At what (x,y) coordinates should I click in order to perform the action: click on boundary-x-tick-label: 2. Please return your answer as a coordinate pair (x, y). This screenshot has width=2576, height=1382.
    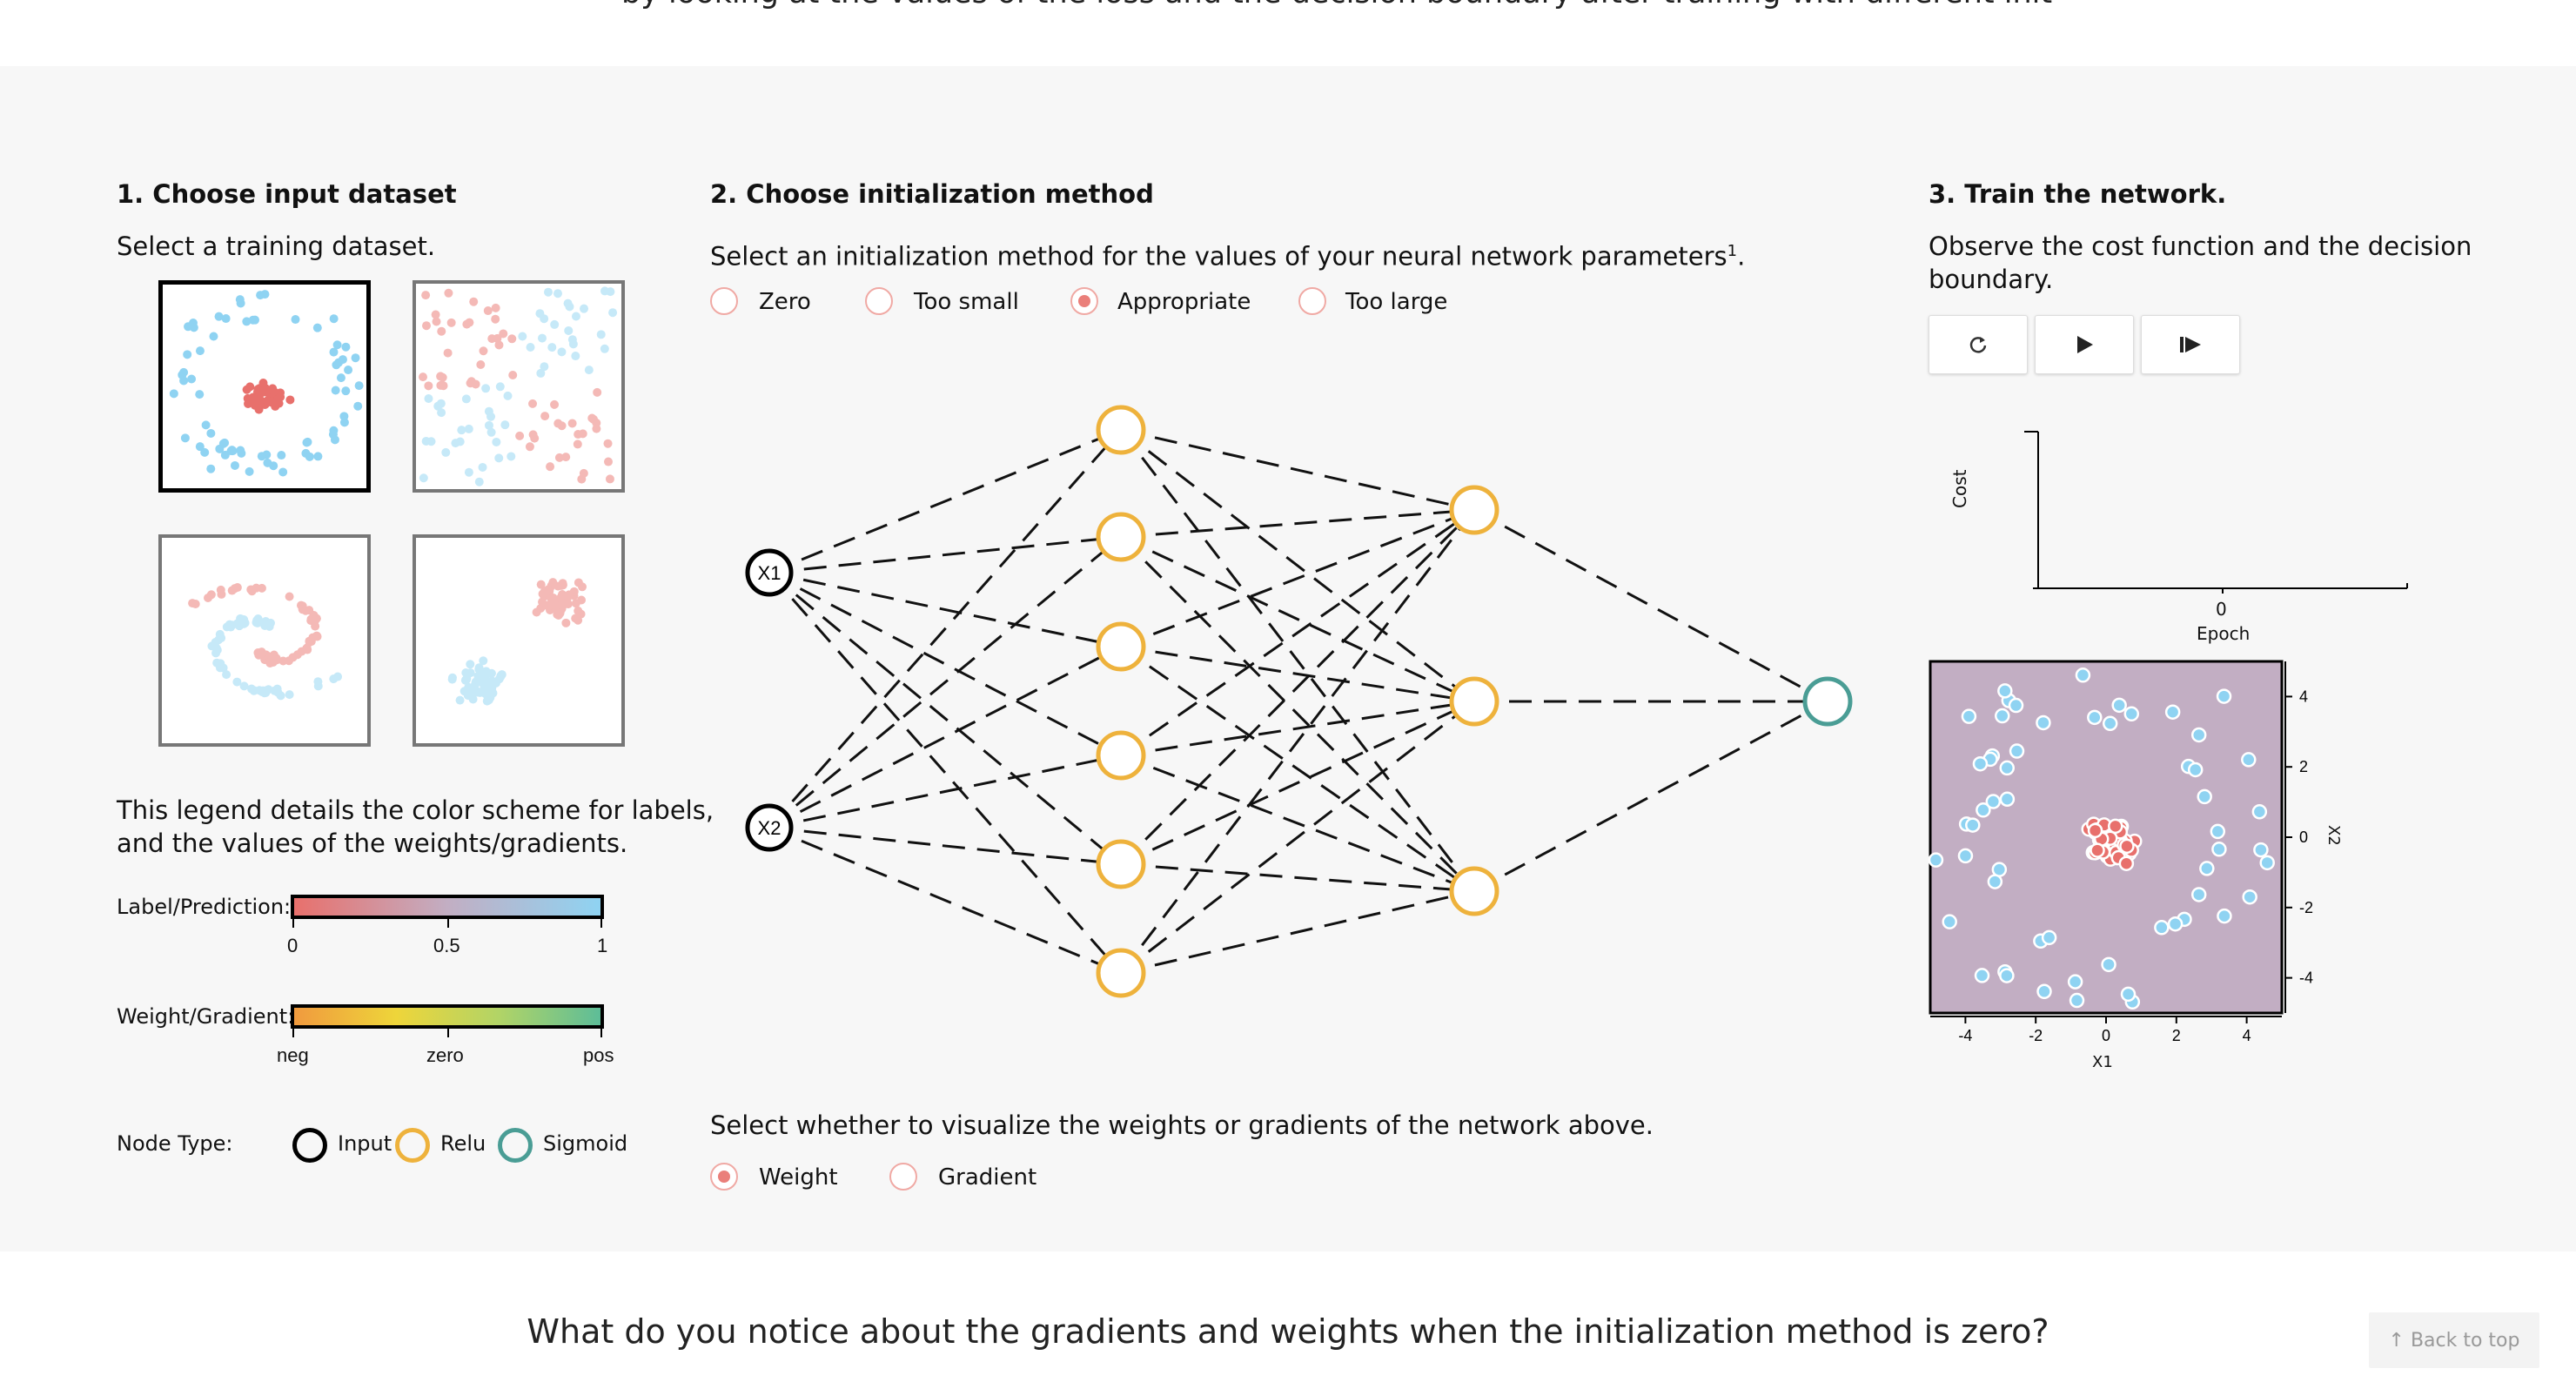
    Looking at the image, I should click on (2176, 1035).